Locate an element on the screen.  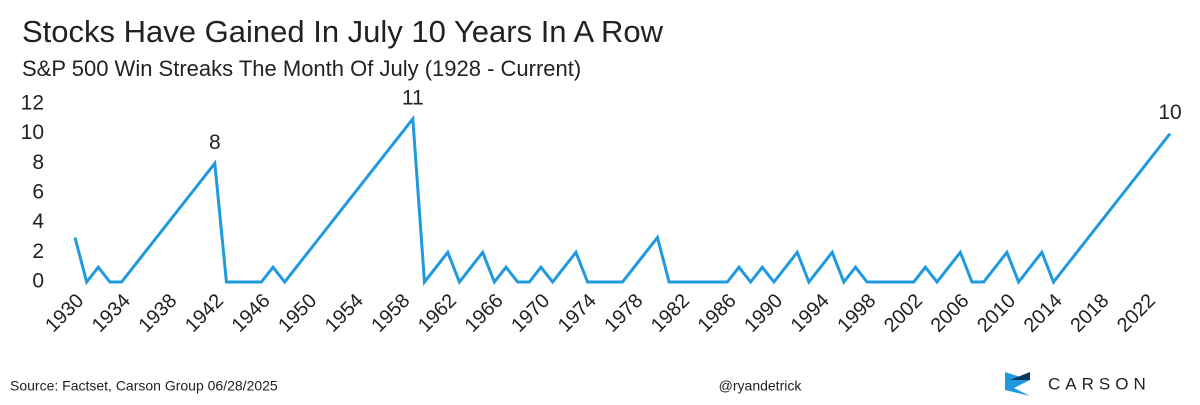
data-label: 10 is located at coordinates (1169, 112).